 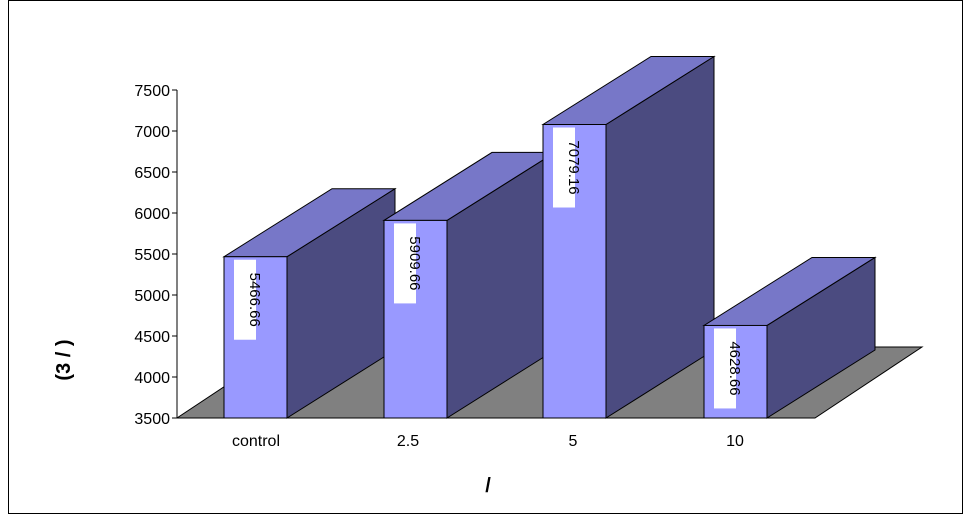 What do you see at coordinates (64, 359) in the screenshot?
I see `y-axis-title: (3 / )` at bounding box center [64, 359].